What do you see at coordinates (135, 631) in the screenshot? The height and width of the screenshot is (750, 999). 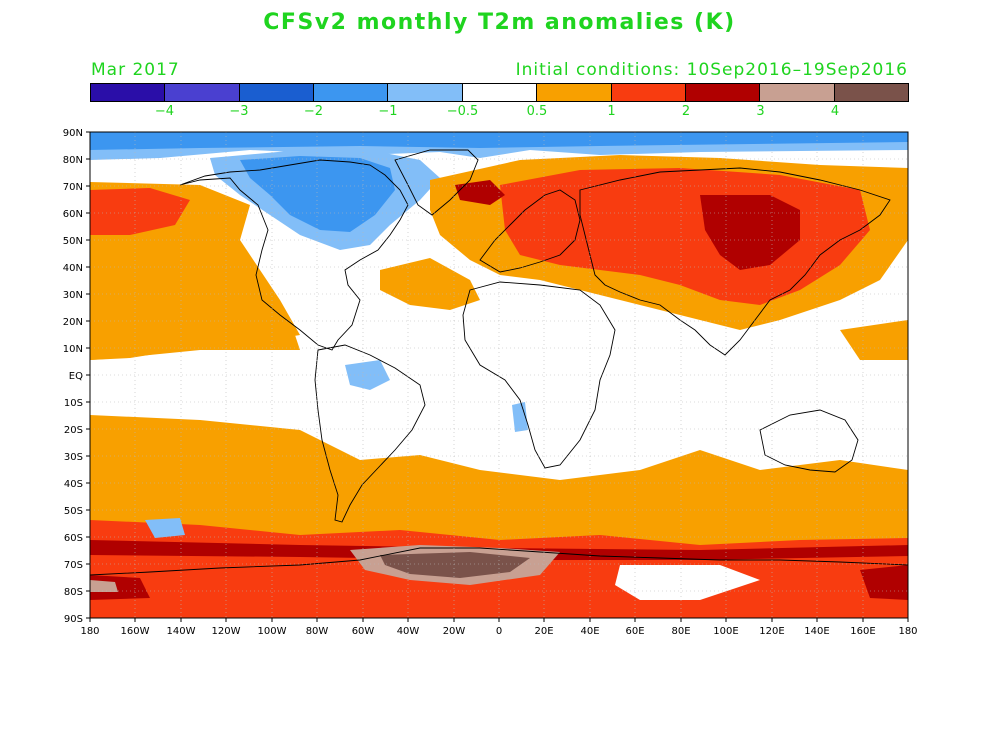 I see `lon-label: 160W` at bounding box center [135, 631].